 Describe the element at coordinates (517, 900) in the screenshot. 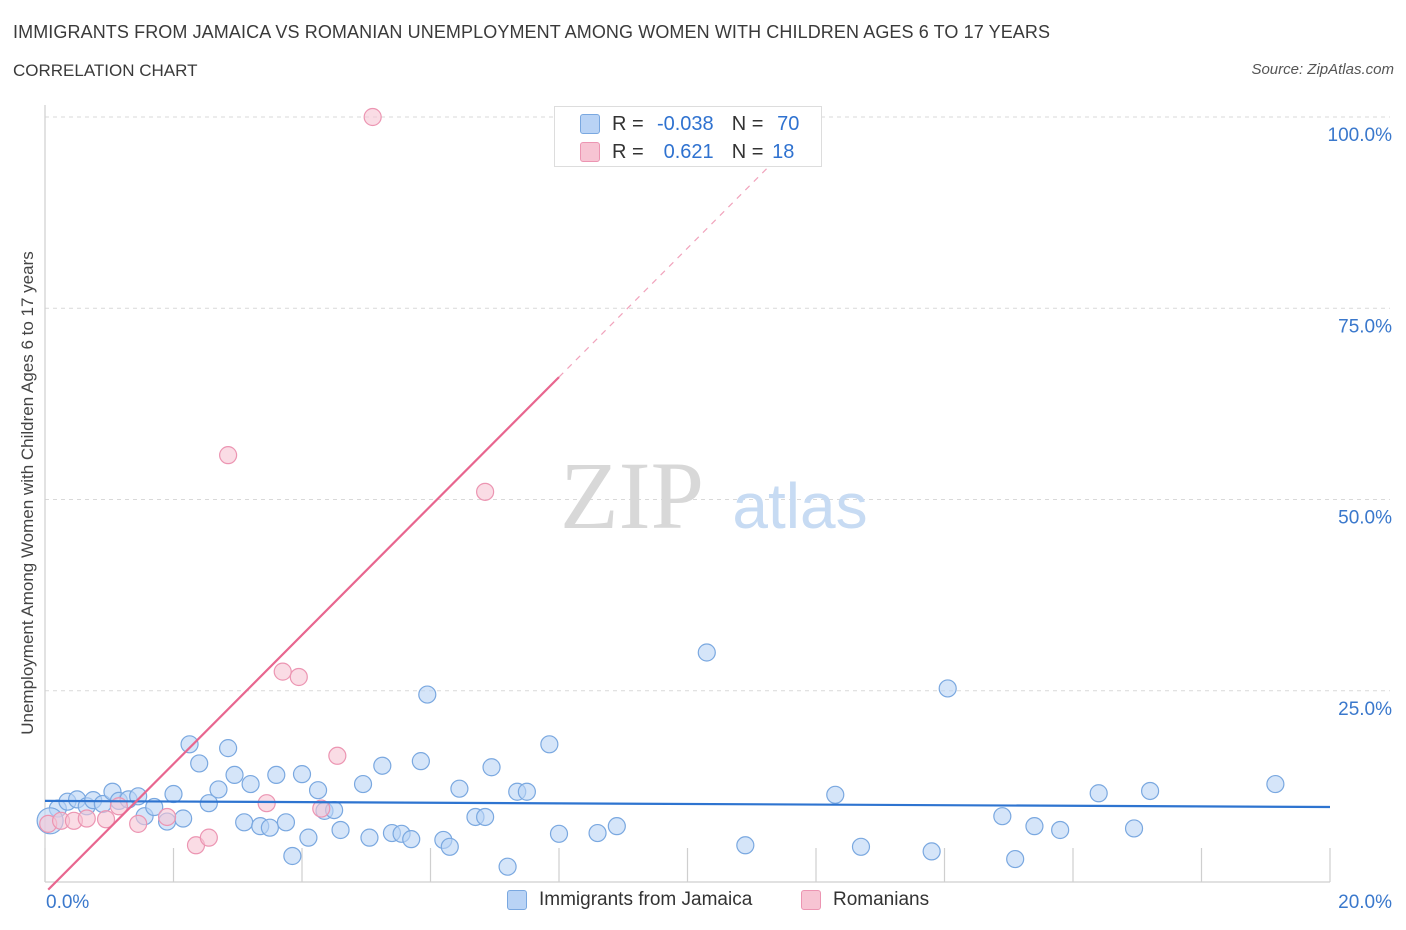

I see `jamaica-legend-swatch-icon` at that location.